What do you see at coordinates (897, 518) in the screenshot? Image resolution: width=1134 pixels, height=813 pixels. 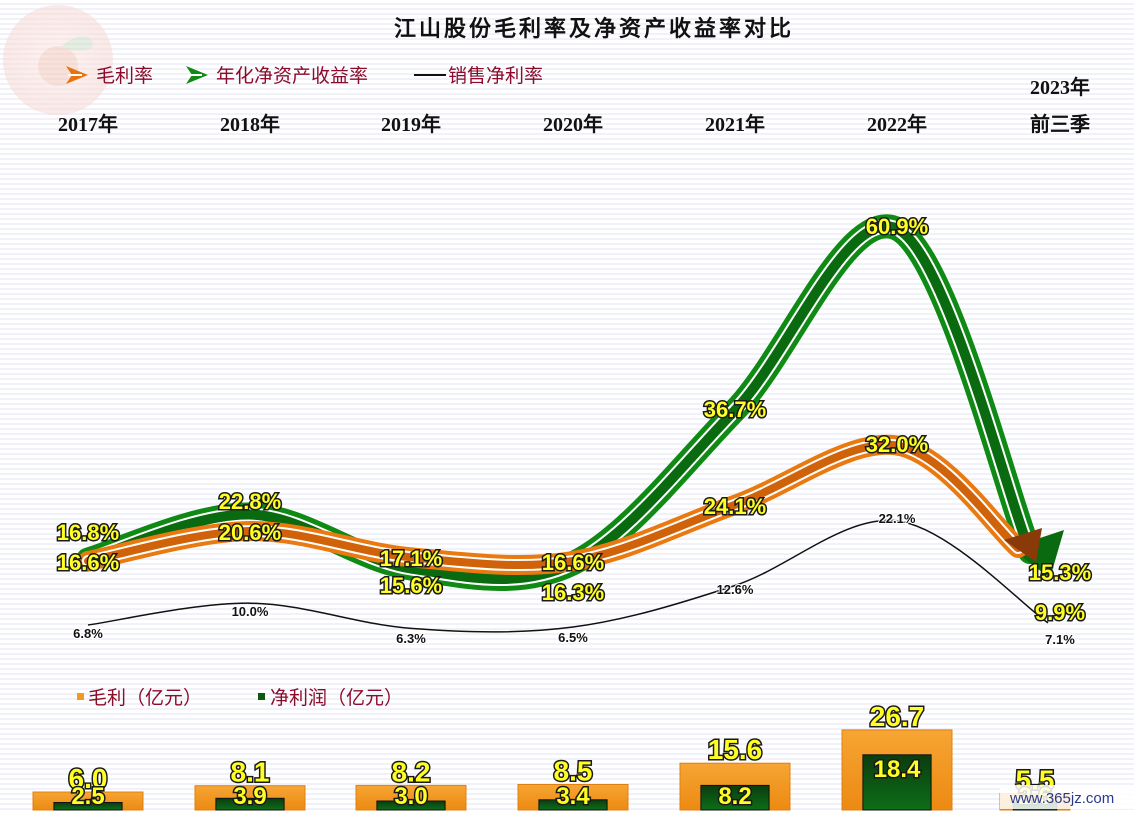 I see `net-margin-label: 22.1%` at bounding box center [897, 518].